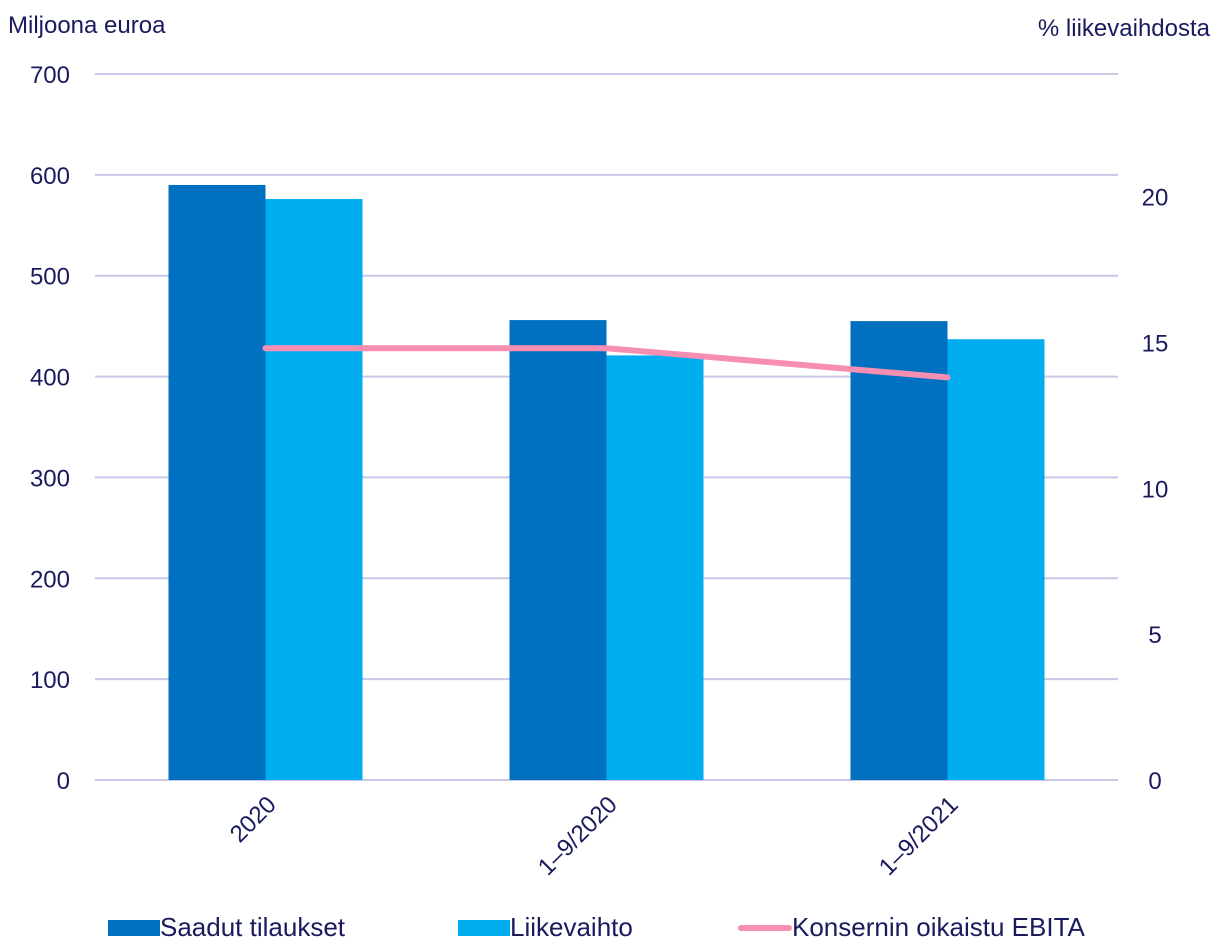 This screenshot has width=1218, height=948. I want to click on left-axis-title: Miljoona euroa, so click(87, 25).